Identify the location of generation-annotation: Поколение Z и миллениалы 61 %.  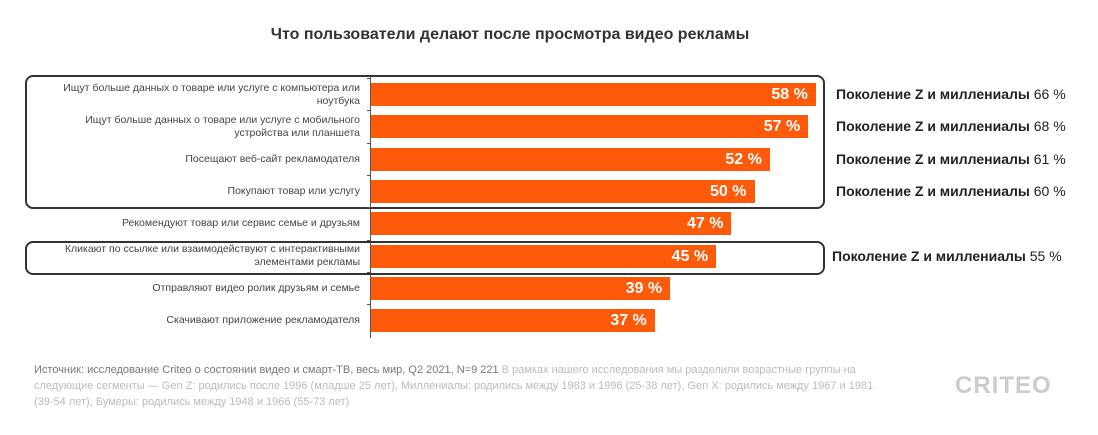
(951, 159).